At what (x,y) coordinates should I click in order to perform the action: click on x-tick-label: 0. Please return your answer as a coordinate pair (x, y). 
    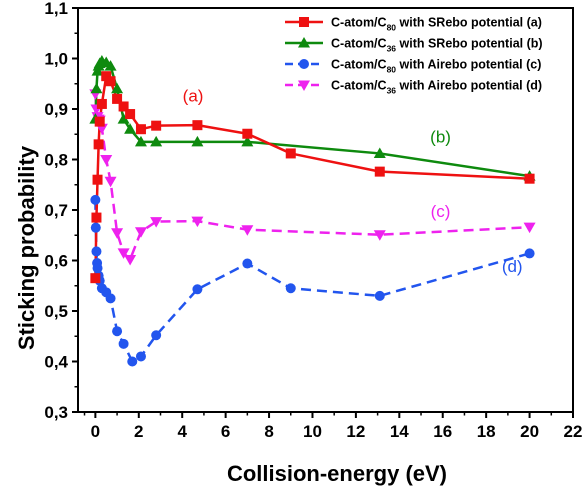
    Looking at the image, I should click on (95, 431).